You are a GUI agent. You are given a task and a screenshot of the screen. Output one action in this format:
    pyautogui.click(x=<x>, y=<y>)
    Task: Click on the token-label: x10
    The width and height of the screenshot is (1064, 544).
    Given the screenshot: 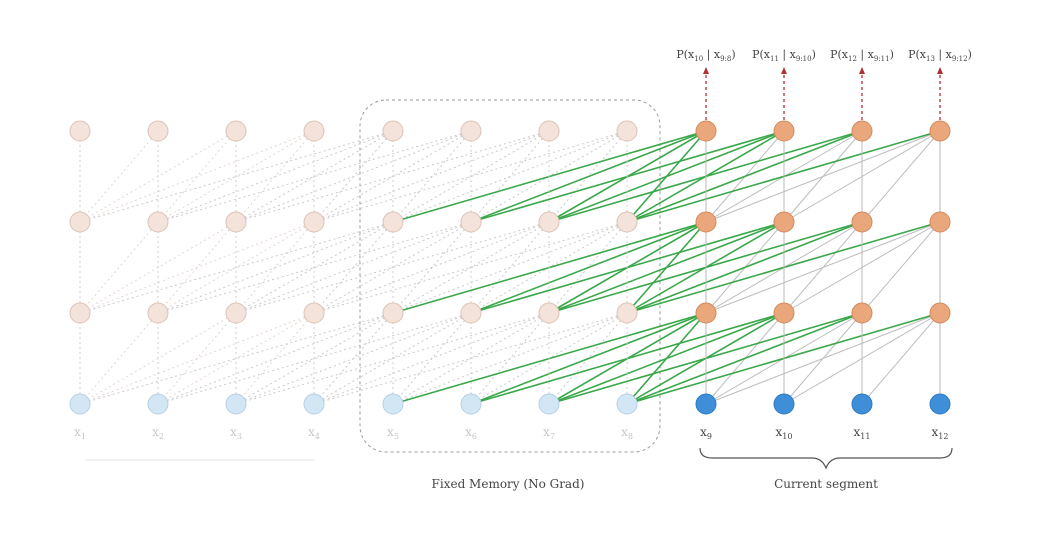 What is the action you would take?
    pyautogui.click(x=784, y=433)
    